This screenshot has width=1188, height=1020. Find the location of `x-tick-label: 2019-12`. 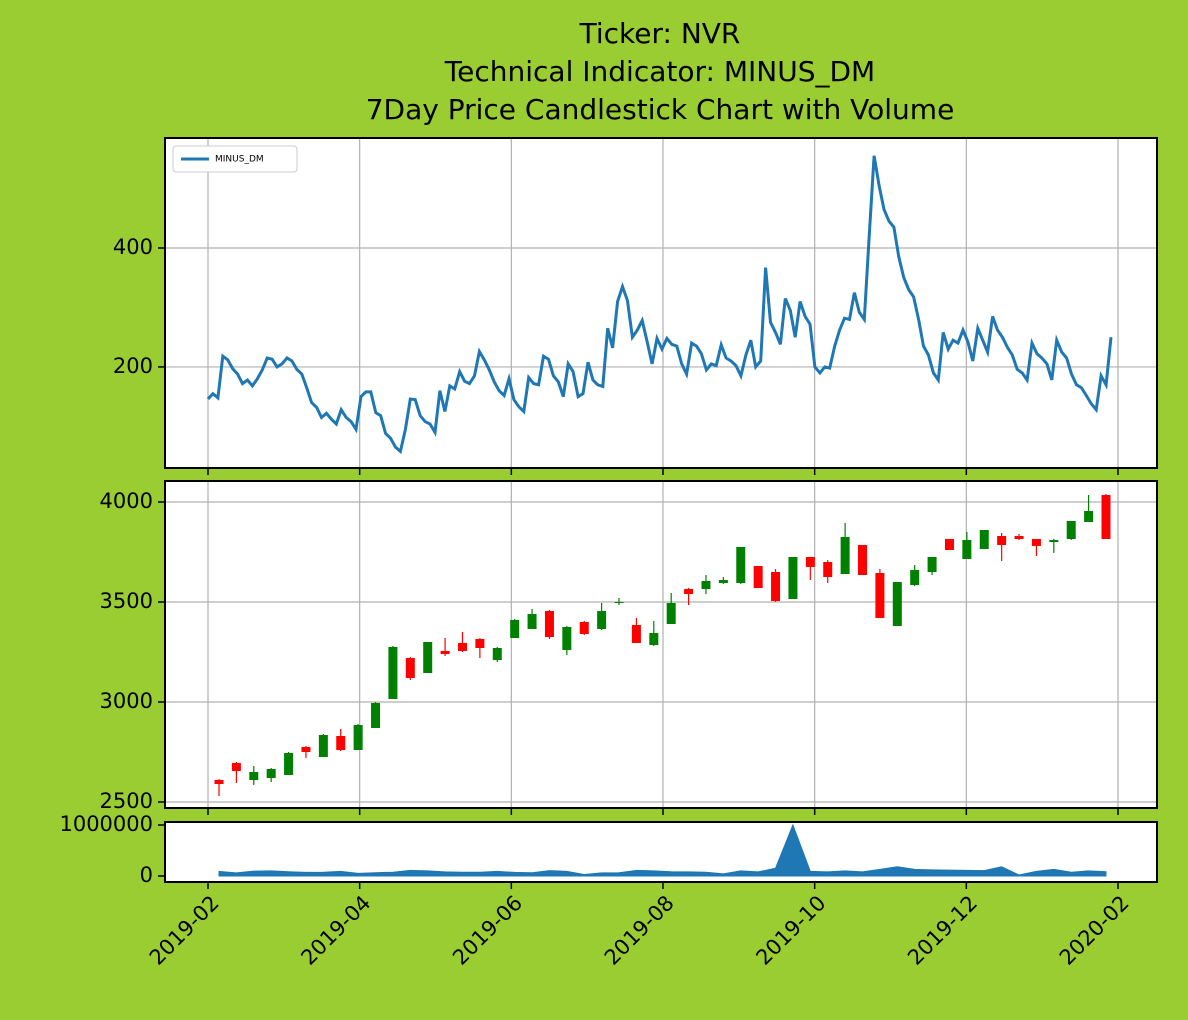

x-tick-label: 2019-12 is located at coordinates (942, 930).